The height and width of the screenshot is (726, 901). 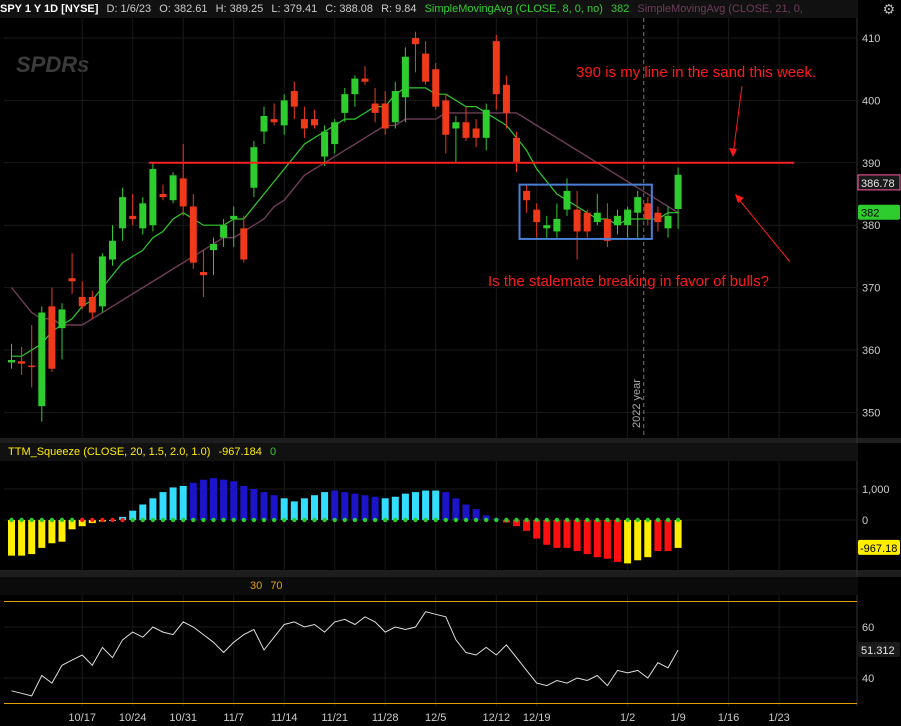 I want to click on sma-fast-study-label: SimpleMovingAvg (CLOSE, 8, 0, no), so click(x=513, y=9).